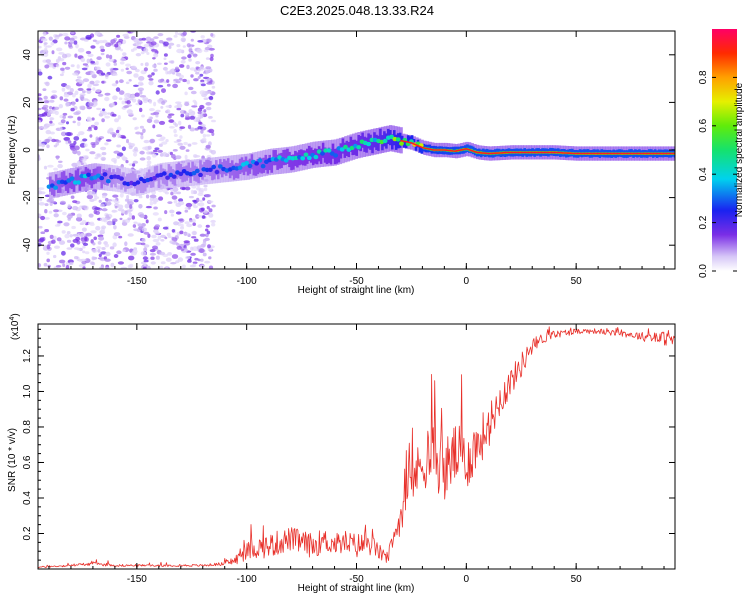  I want to click on x-tick-label: -150, so click(137, 281).